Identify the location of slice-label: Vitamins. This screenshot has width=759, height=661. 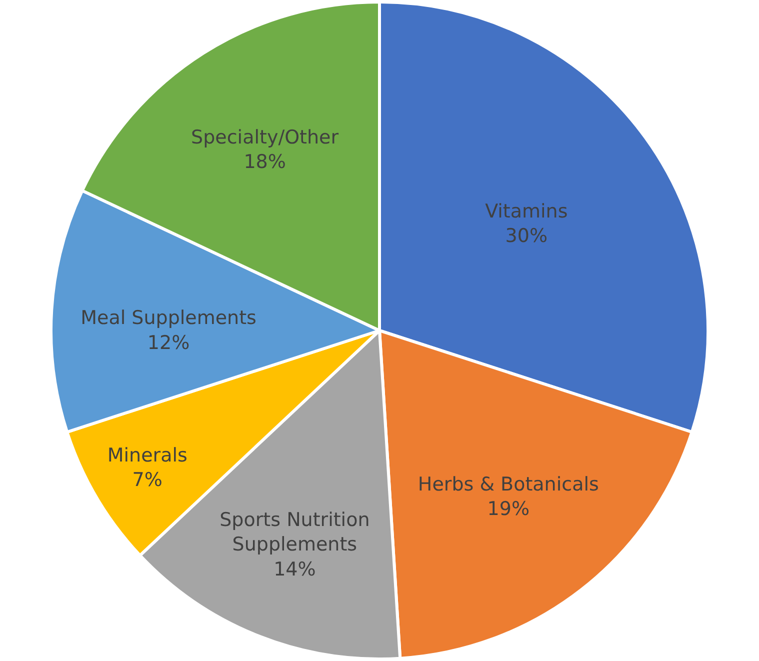
(526, 211).